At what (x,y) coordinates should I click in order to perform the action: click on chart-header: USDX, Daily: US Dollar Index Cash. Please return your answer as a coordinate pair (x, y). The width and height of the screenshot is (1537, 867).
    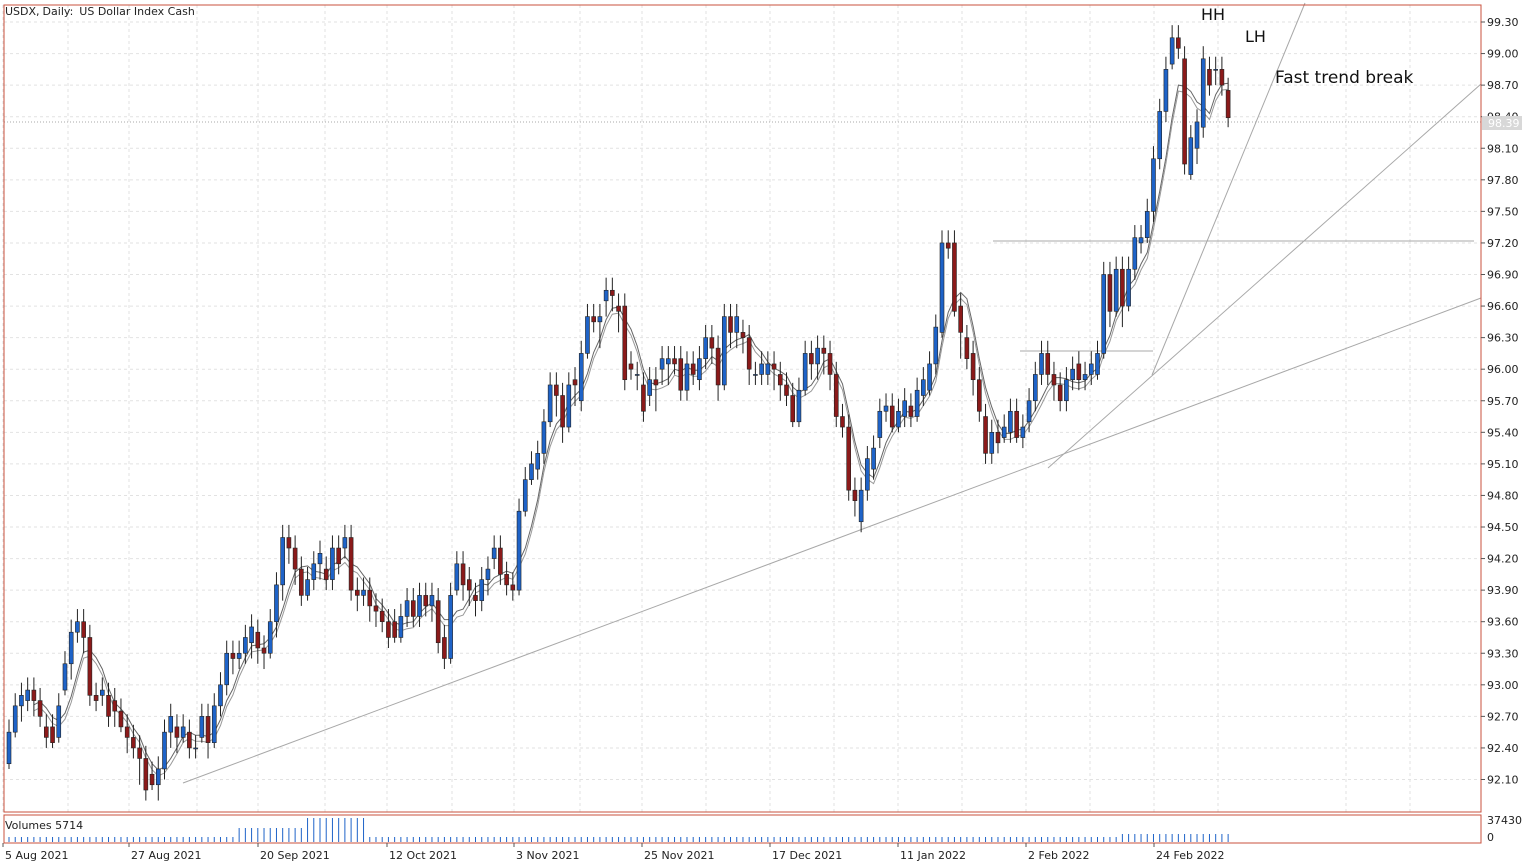
    Looking at the image, I should click on (100, 11).